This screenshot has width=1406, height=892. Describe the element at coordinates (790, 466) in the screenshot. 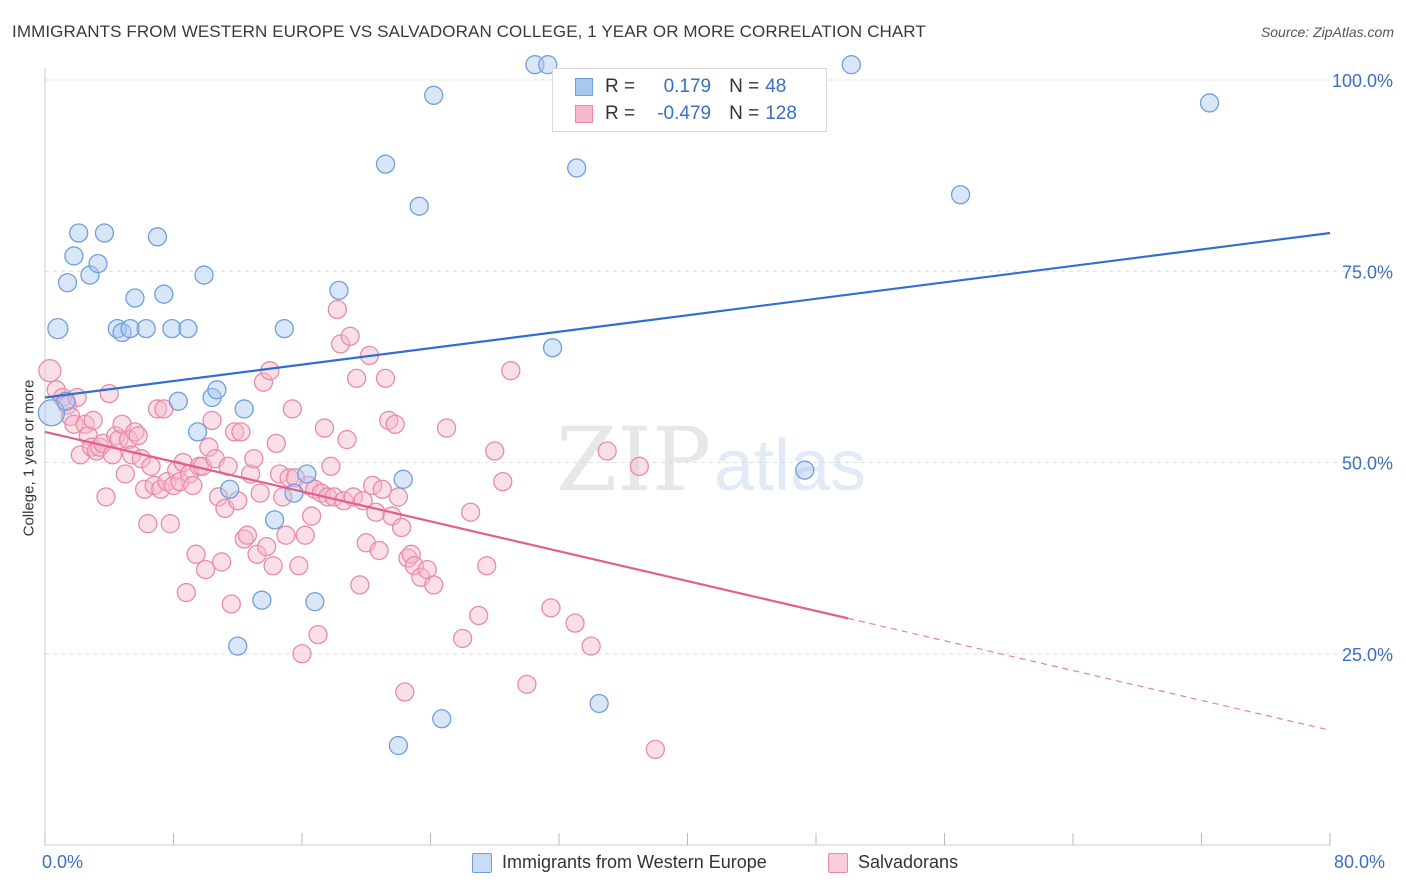

I see `watermark-atlas: atlas` at that location.